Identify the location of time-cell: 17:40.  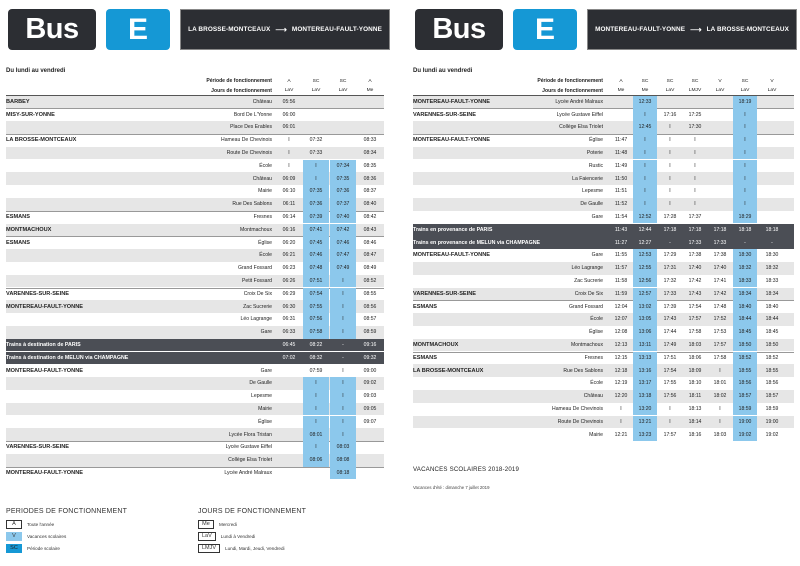
(720, 268).